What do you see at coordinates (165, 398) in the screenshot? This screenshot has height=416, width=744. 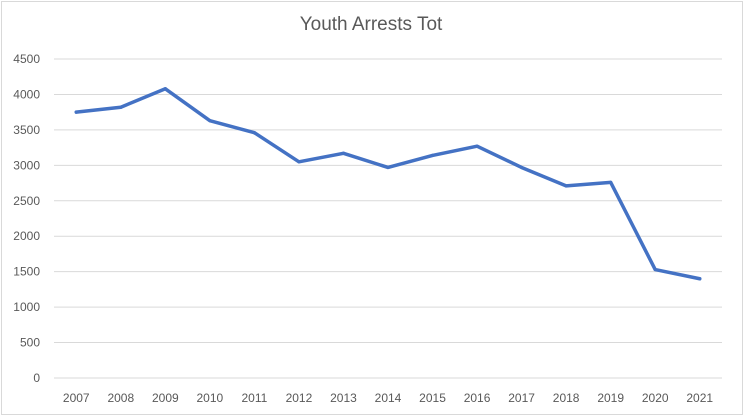 I see `x-tick-label: 2009` at bounding box center [165, 398].